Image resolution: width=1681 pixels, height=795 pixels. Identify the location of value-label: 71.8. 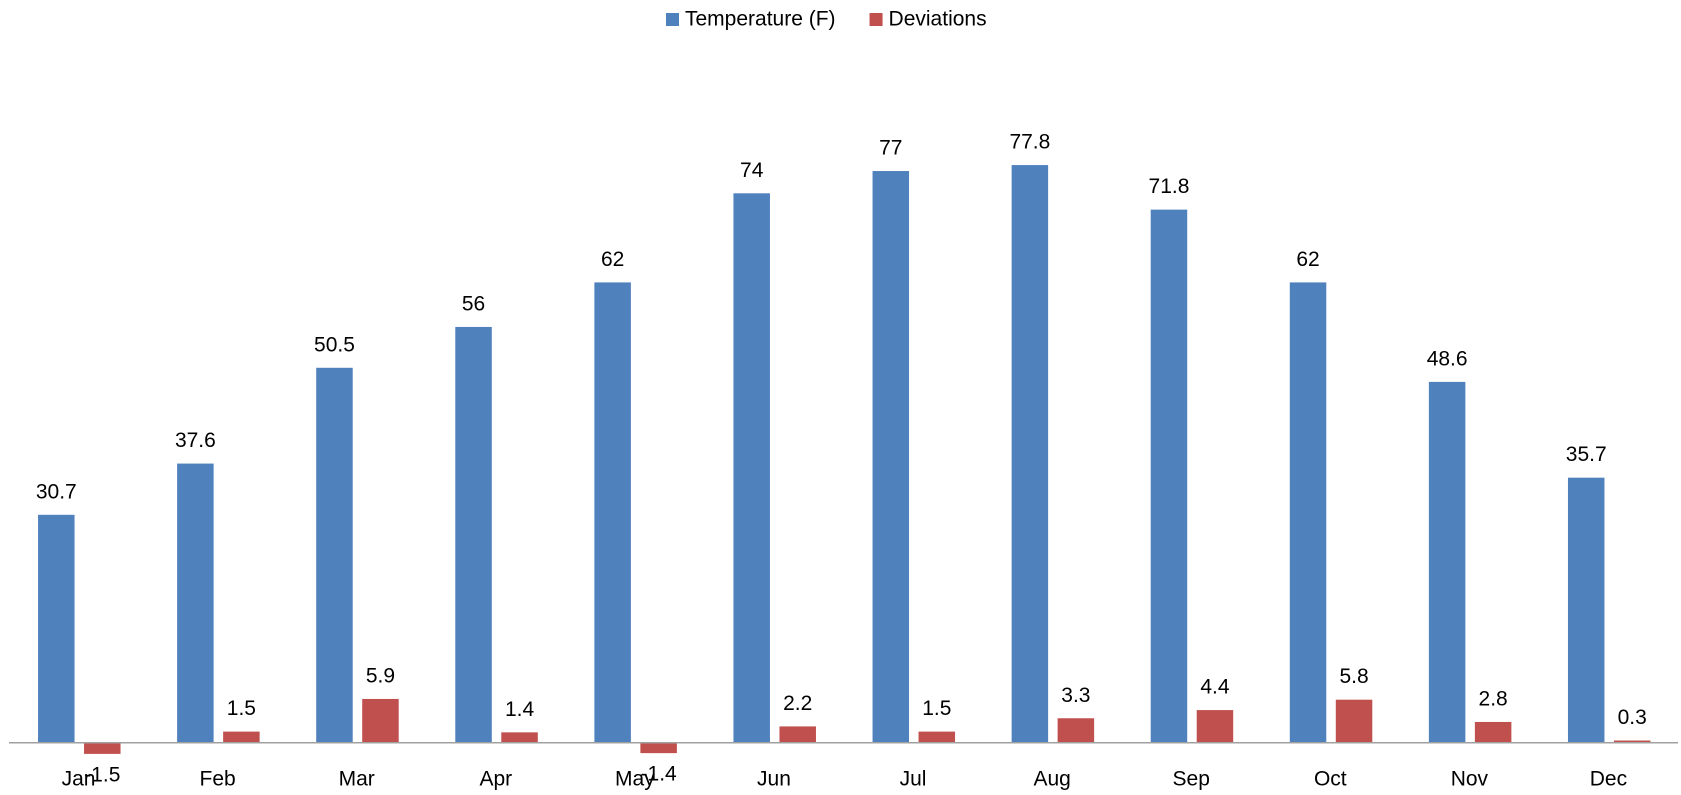
(1169, 186).